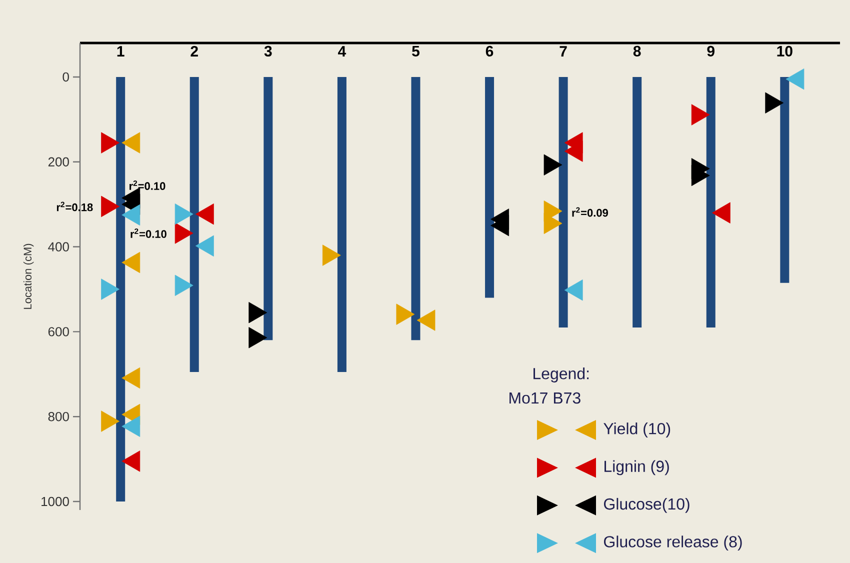  Describe the element at coordinates (637, 51) in the screenshot. I see `x-tick-label: 8` at that location.